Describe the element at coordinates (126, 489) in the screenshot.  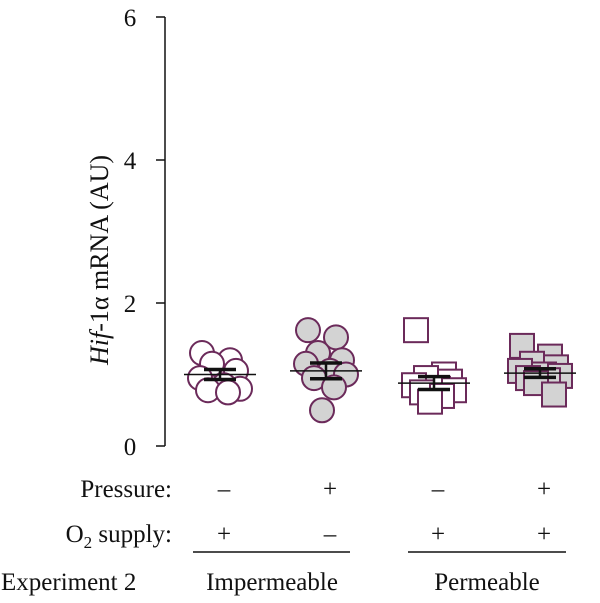
I see `pressure-row-label: Pressure:` at that location.